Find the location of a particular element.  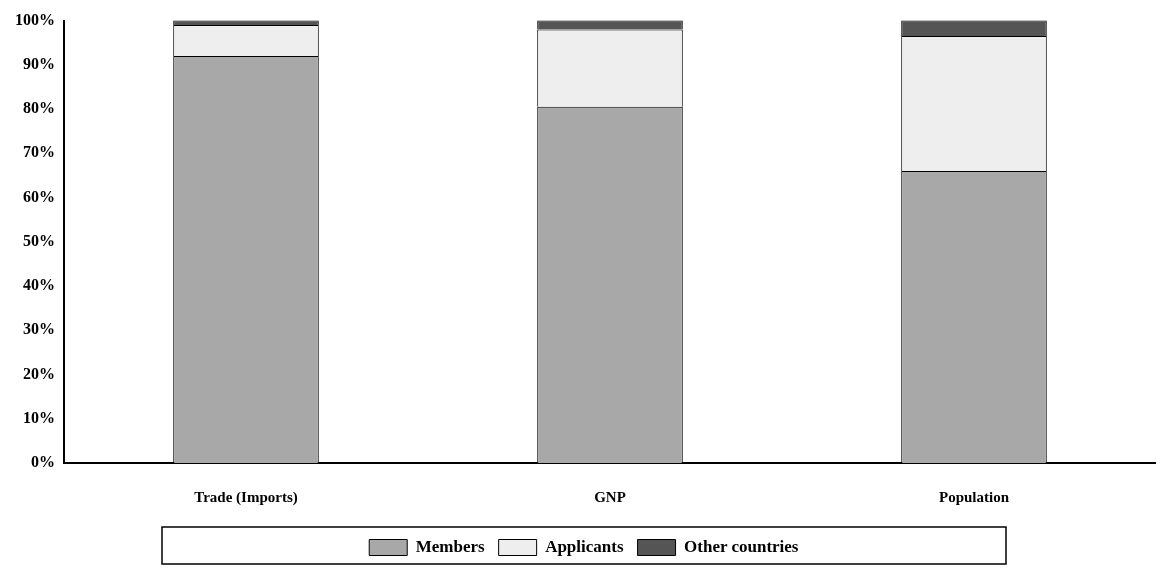

y-tick-label: 30% is located at coordinates (39, 329).